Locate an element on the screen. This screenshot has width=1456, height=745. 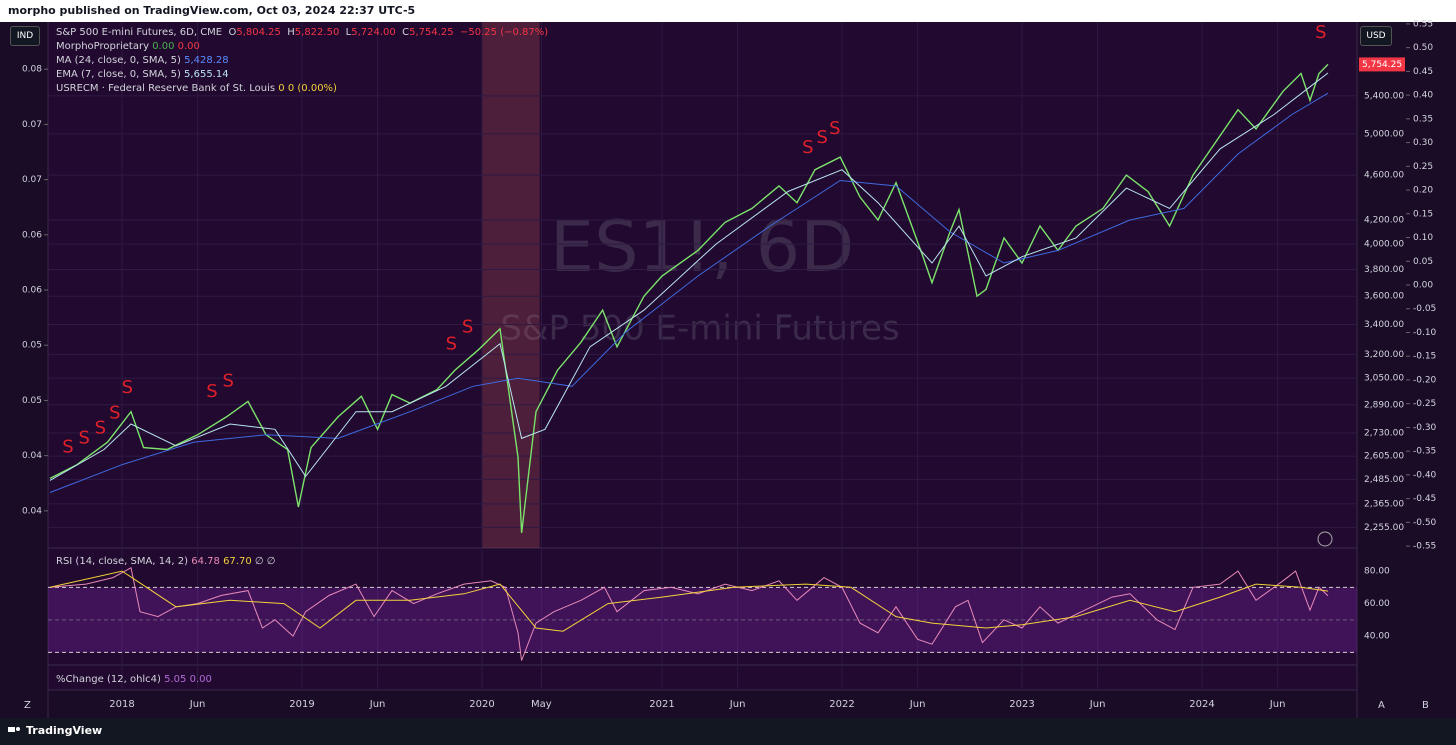
rsi-tick-label: 40.00 is located at coordinates (1377, 637).